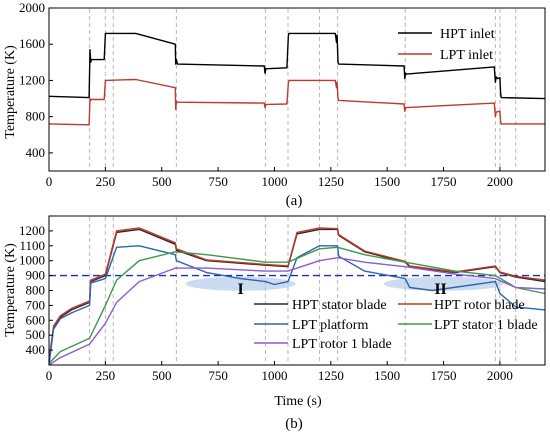 This screenshot has width=550, height=436. Describe the element at coordinates (32, 7) in the screenshot. I see `y-tick-label: 2000` at that location.